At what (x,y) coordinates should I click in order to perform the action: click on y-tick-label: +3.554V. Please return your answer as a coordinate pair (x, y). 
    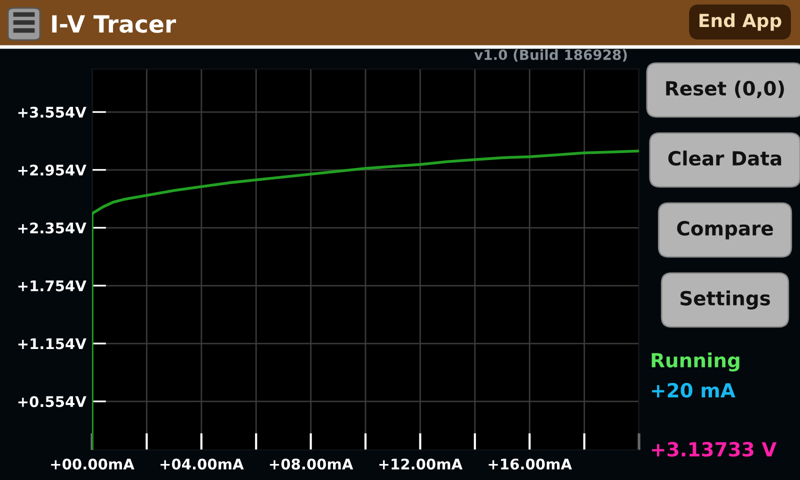
    Looking at the image, I should click on (52, 112).